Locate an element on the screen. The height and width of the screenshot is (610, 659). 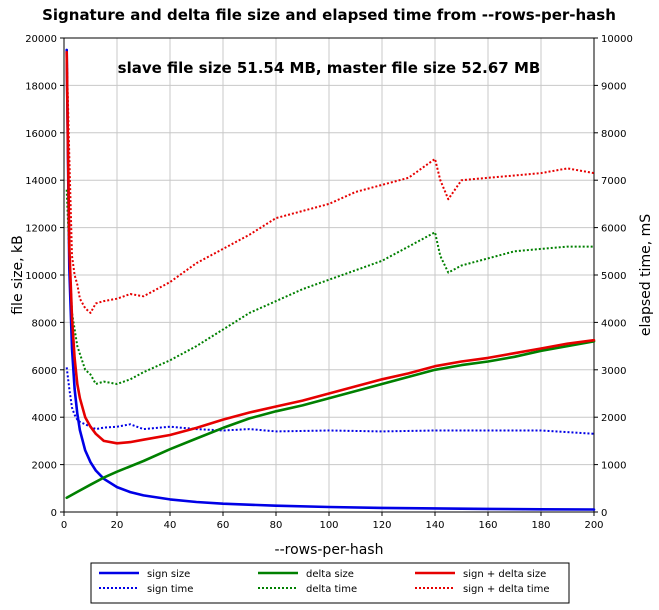
y-left-tick-label: 8000 is located at coordinates (44, 323).